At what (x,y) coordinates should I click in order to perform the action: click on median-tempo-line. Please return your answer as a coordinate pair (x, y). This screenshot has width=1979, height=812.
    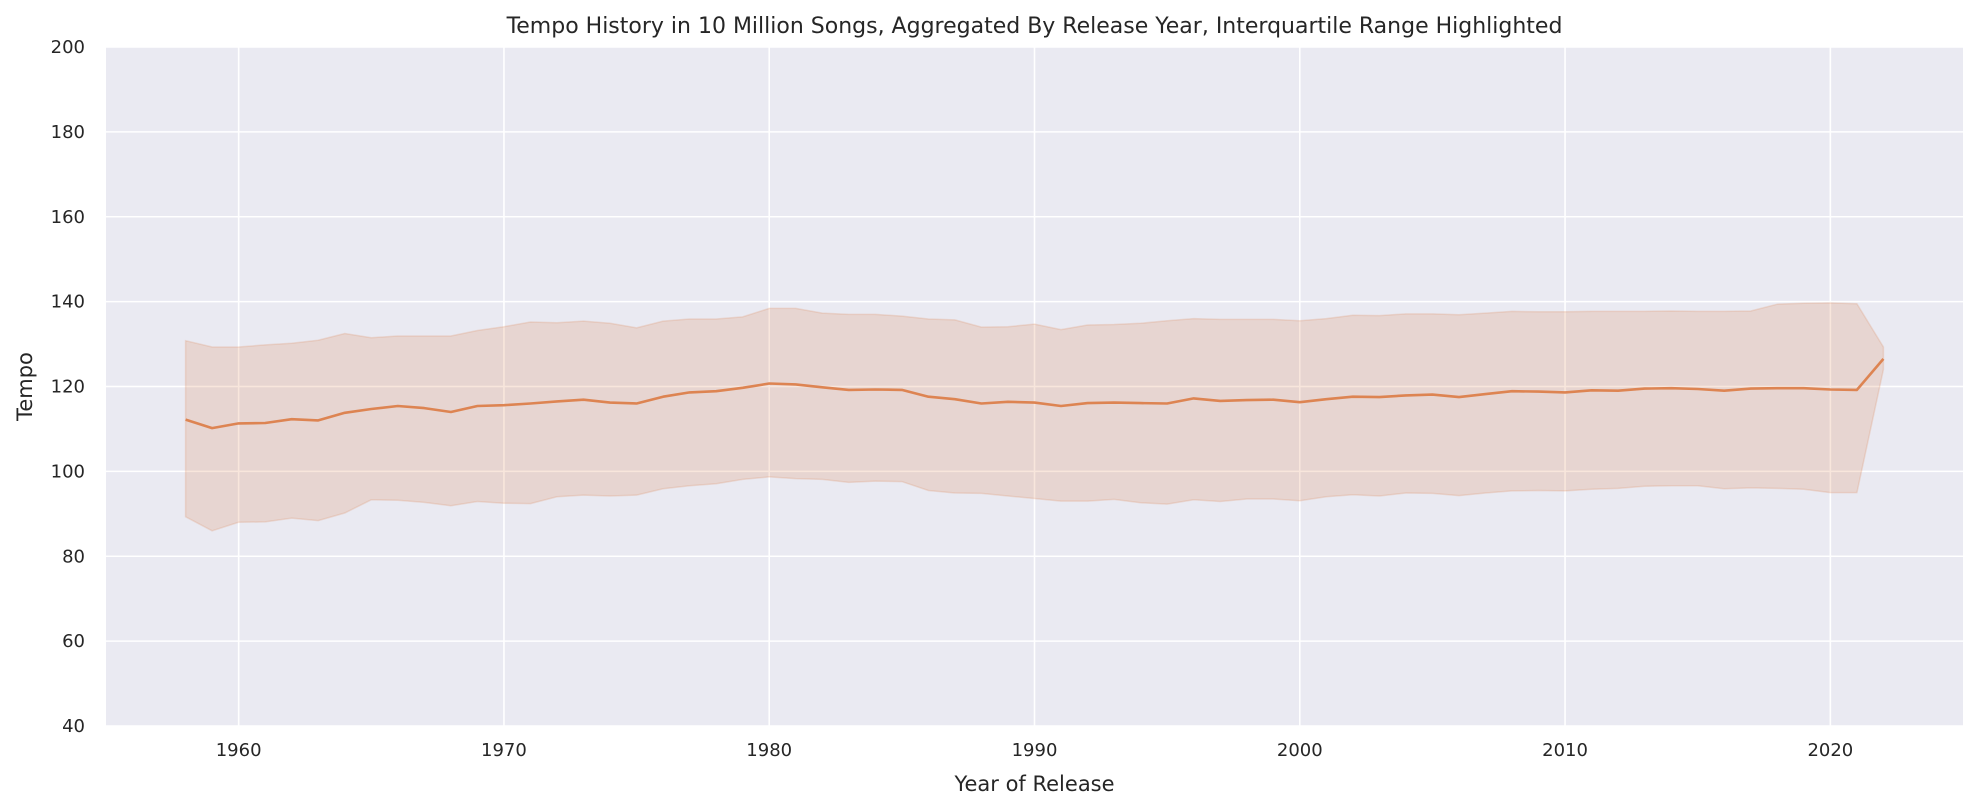
    Looking at the image, I should click on (1035, 394).